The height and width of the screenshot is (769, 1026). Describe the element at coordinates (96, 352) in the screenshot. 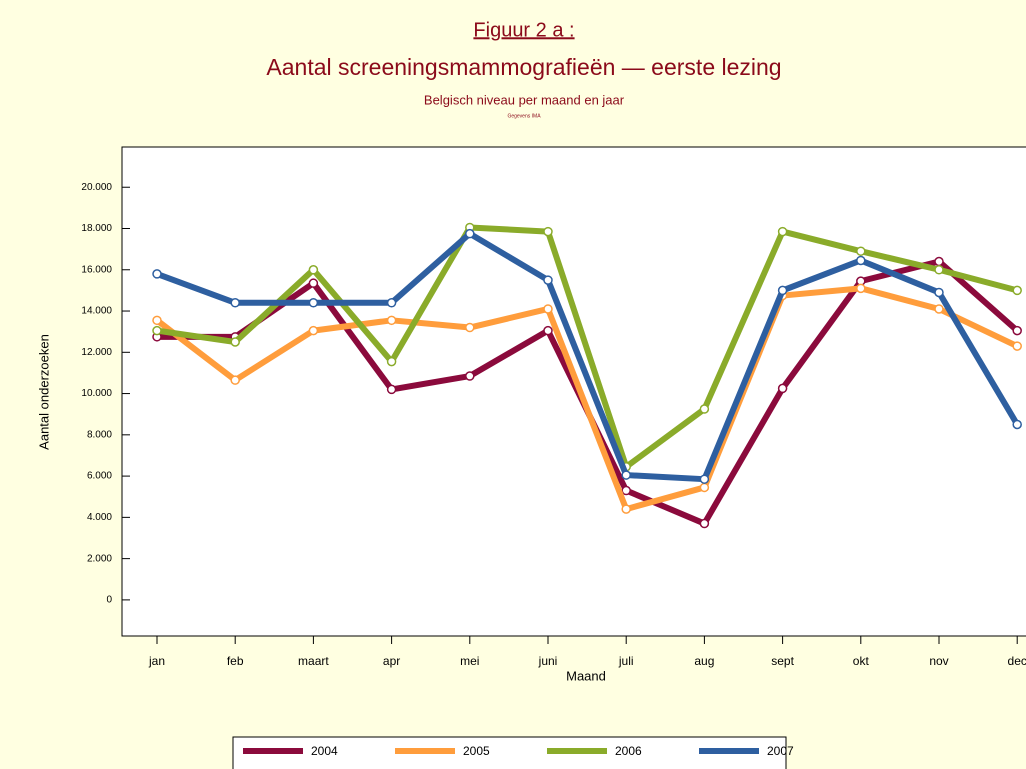

I see `y-tick-label: 12.000` at that location.